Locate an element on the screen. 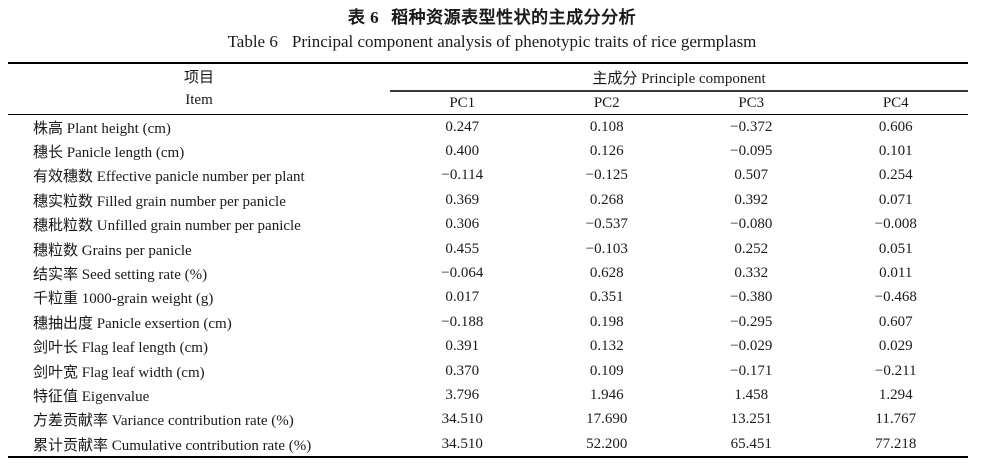  cell-value: −0.171 is located at coordinates (751, 370).